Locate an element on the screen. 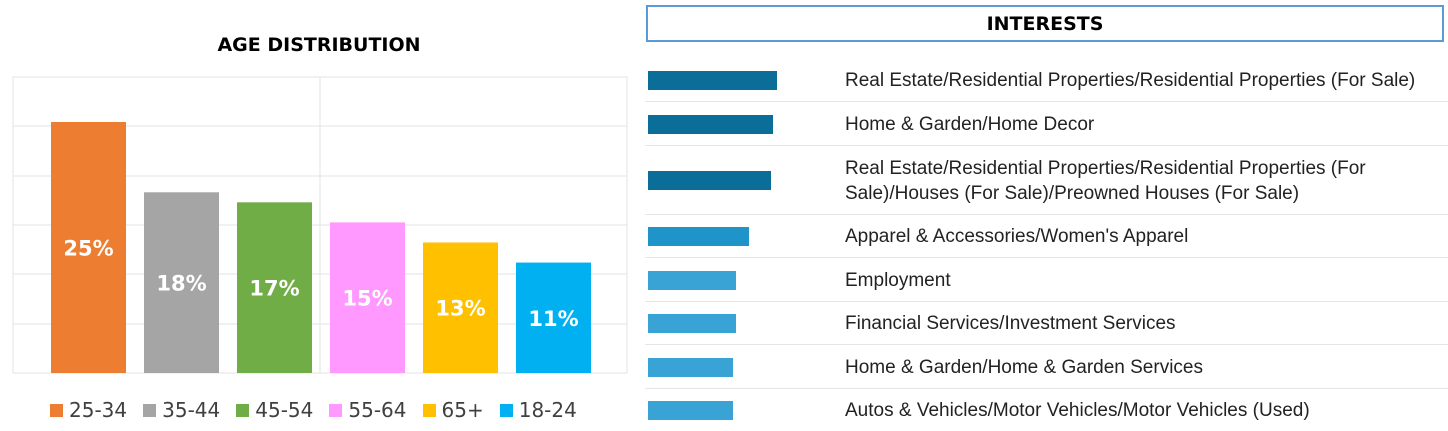 The image size is (1448, 431). interests-title: INTERESTS is located at coordinates (1045, 23).